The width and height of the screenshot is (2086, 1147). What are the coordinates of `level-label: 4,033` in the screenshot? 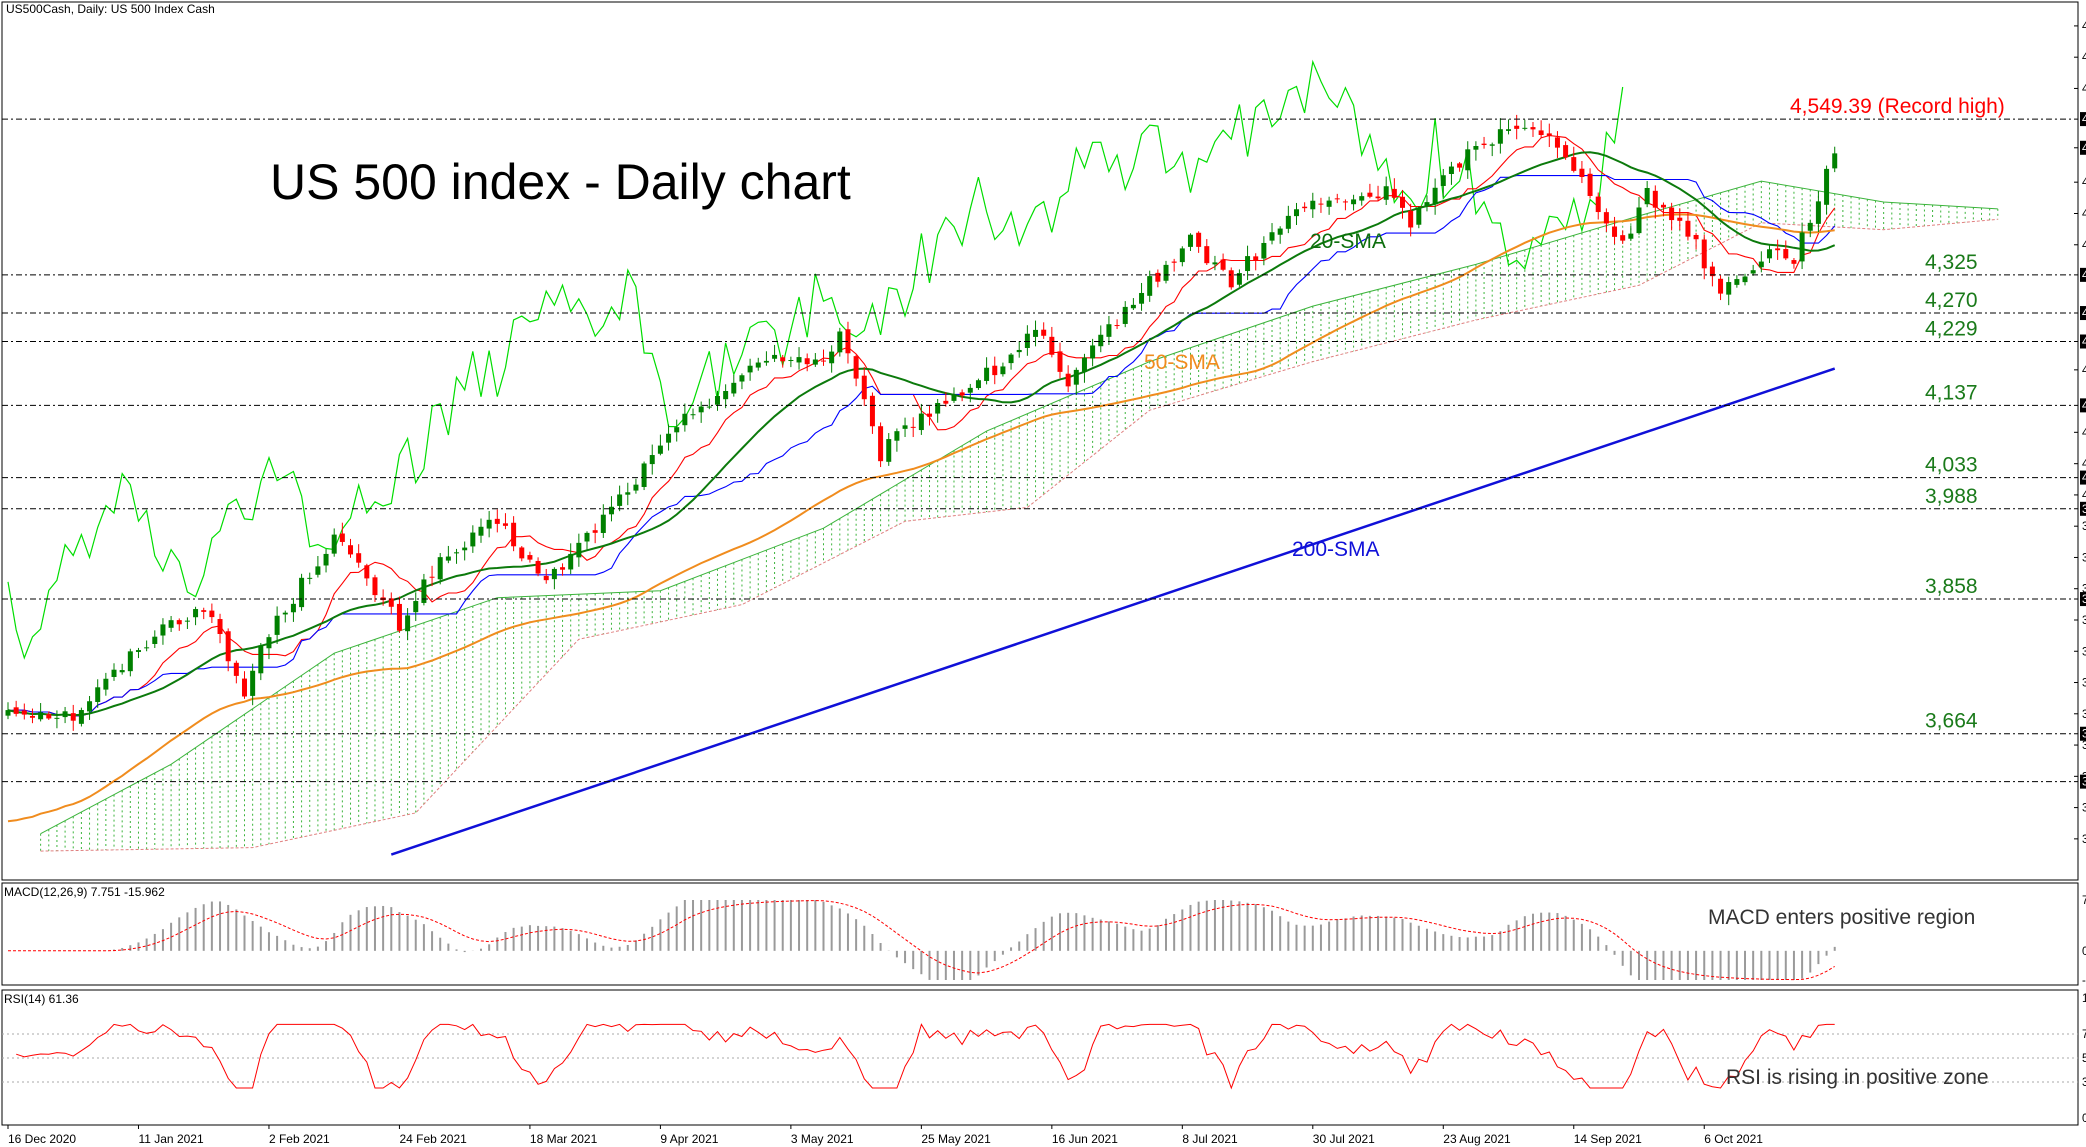 It's located at (1951, 465).